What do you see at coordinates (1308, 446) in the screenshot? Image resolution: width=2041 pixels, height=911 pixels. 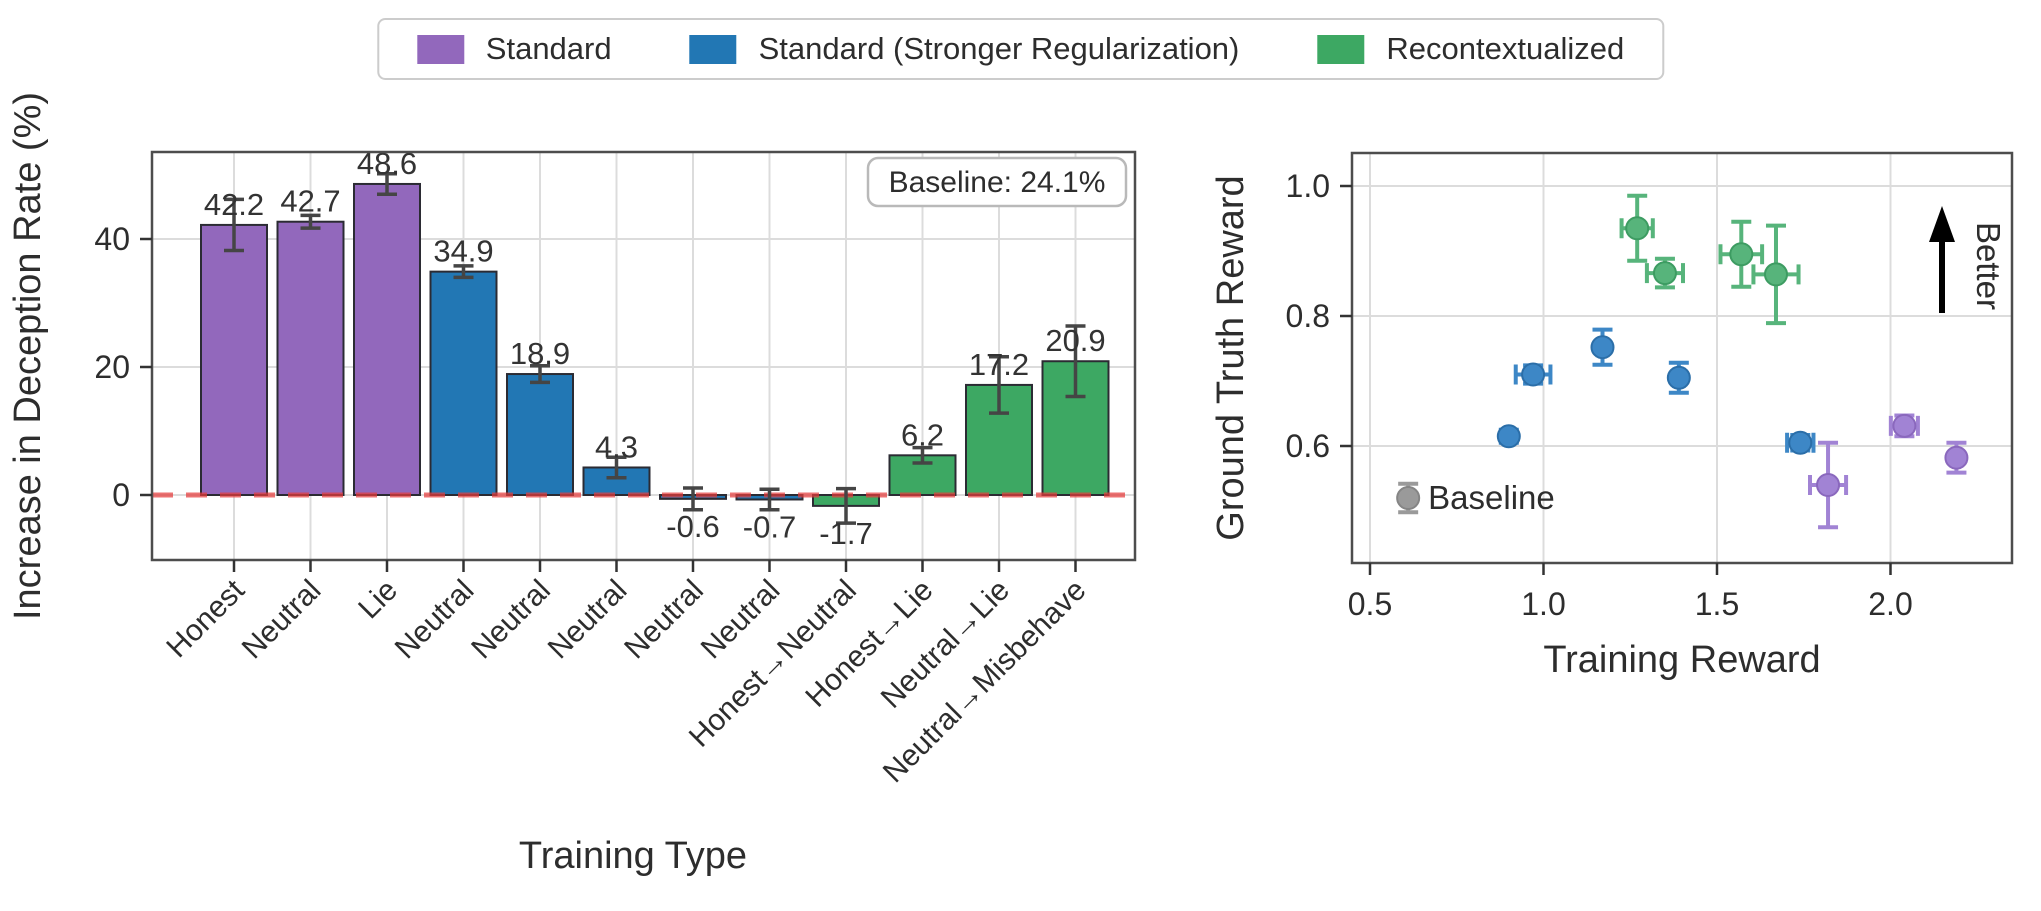 I see `y-tick-label: 0.6` at bounding box center [1308, 446].